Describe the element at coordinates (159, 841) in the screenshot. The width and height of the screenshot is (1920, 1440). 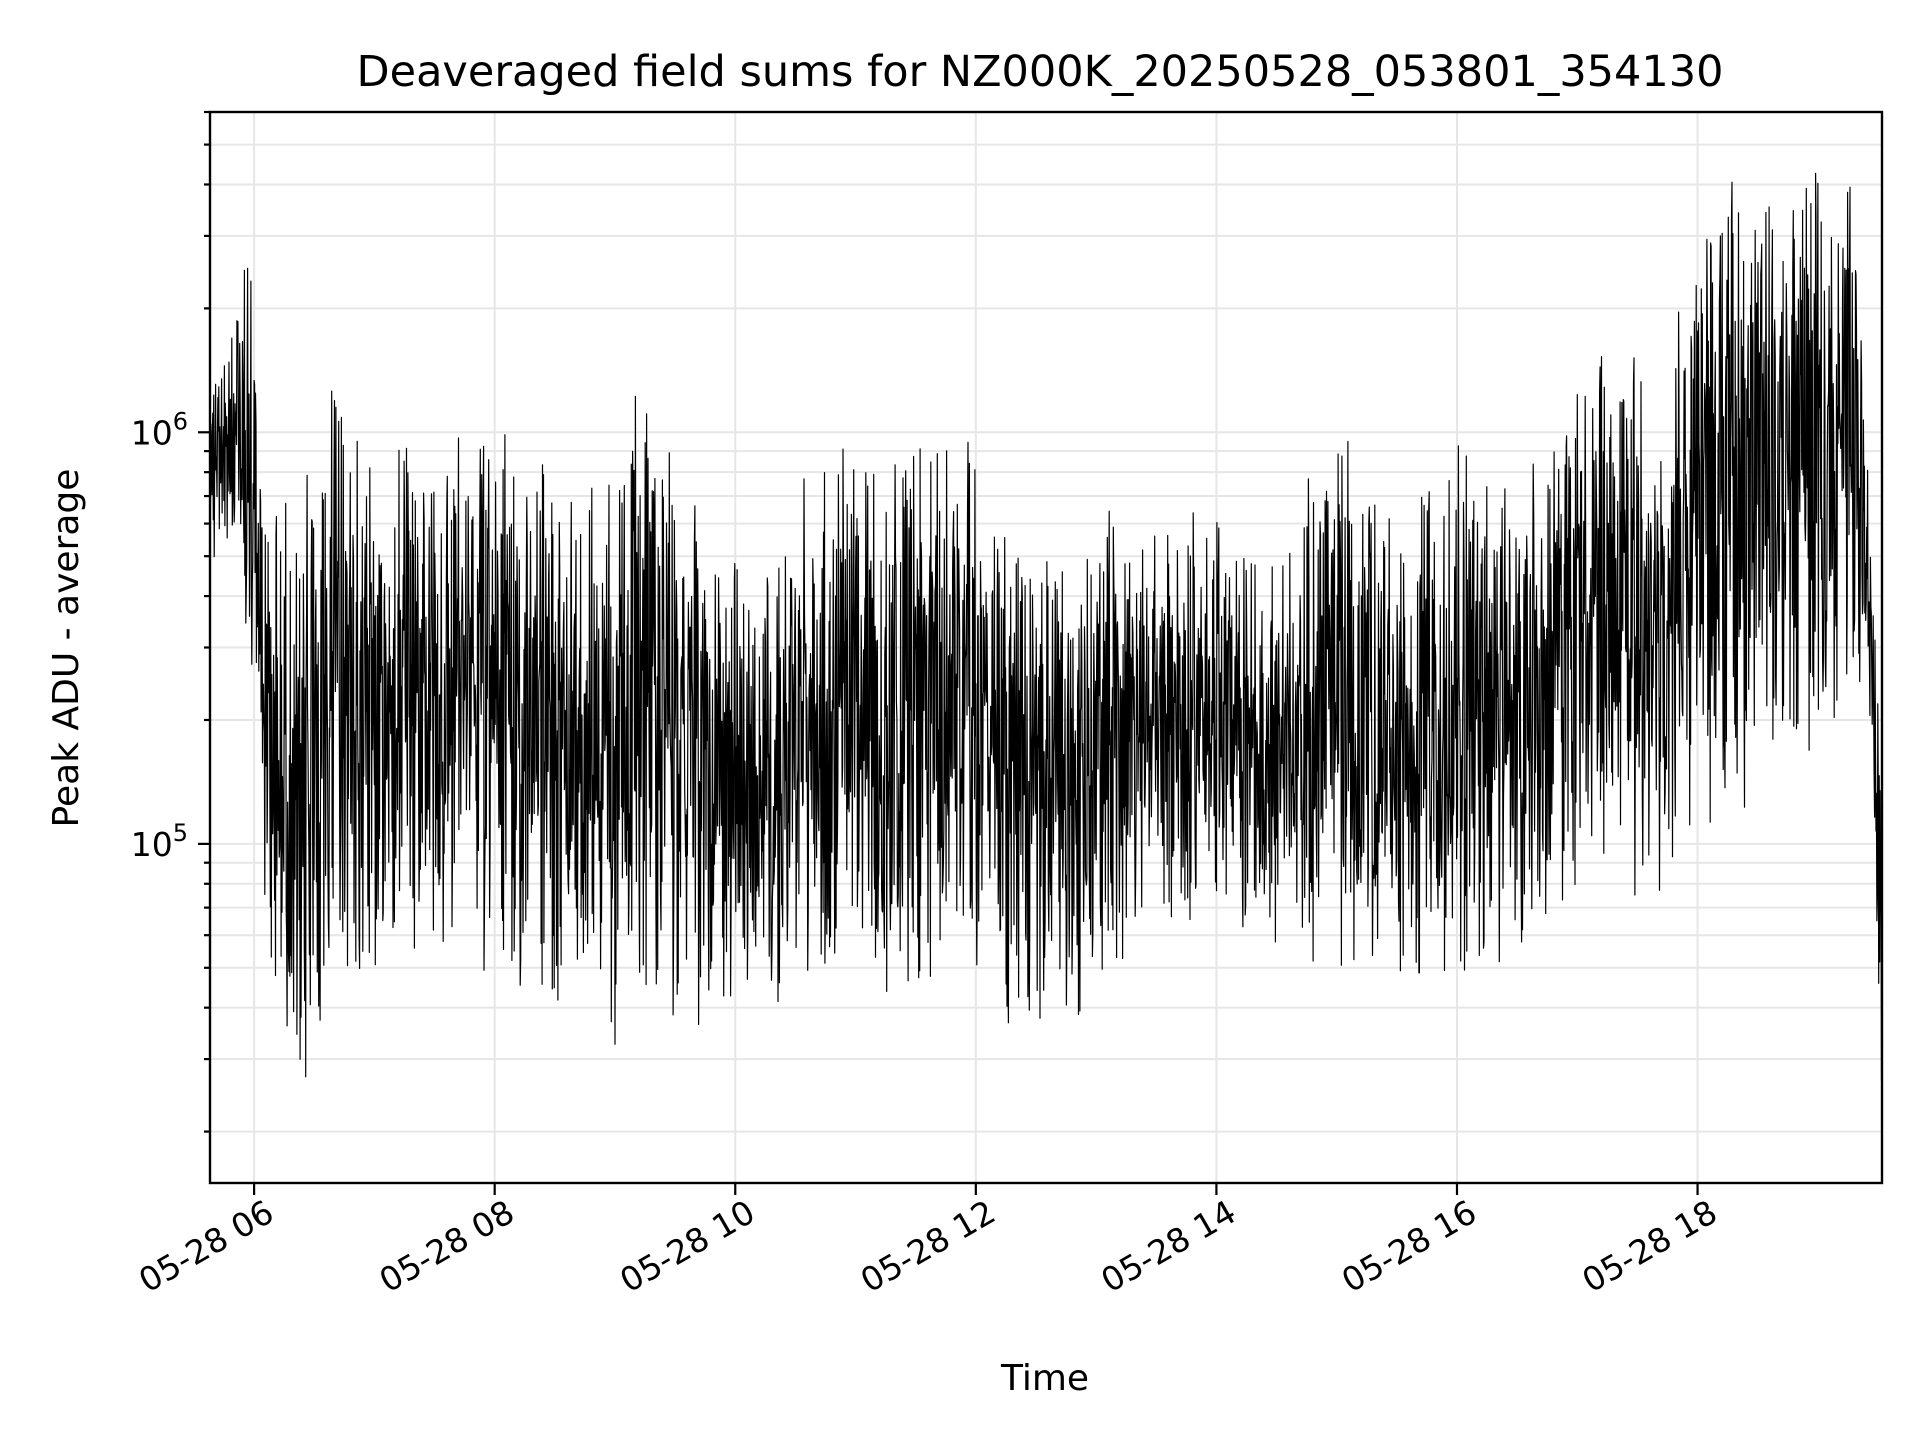
I see `y-tick-label: 10⁵` at that location.